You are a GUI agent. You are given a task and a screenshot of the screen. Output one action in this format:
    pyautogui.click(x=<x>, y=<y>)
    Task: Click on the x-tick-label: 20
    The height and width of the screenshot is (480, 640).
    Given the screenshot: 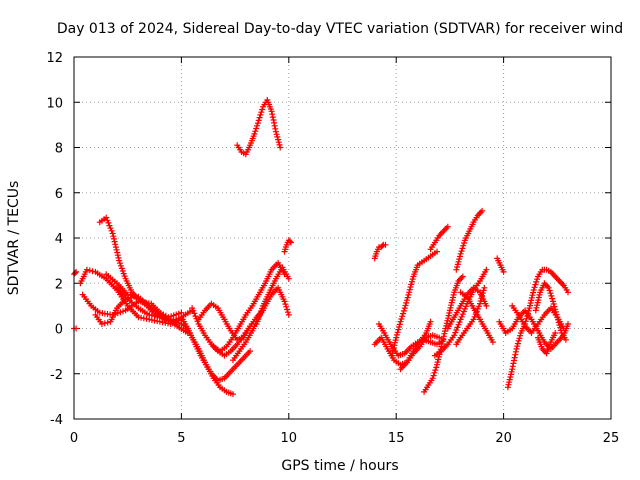 What is the action you would take?
    pyautogui.click(x=503, y=438)
    